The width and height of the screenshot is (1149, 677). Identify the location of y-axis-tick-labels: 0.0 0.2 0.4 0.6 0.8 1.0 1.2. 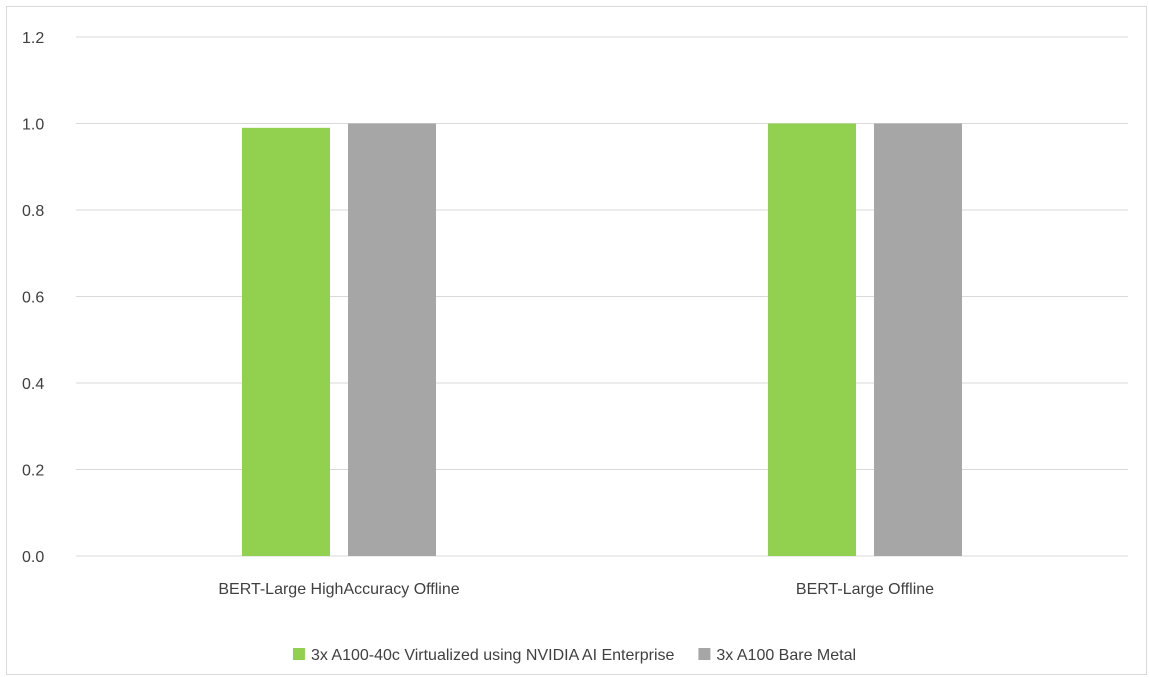
(33, 298).